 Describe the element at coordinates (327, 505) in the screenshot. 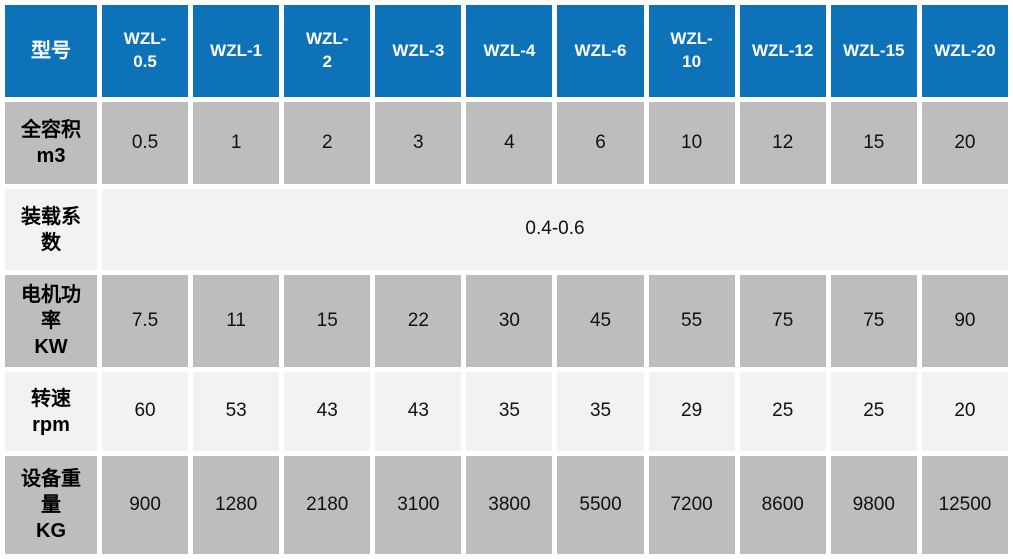

I see `table-cell: 2180` at that location.